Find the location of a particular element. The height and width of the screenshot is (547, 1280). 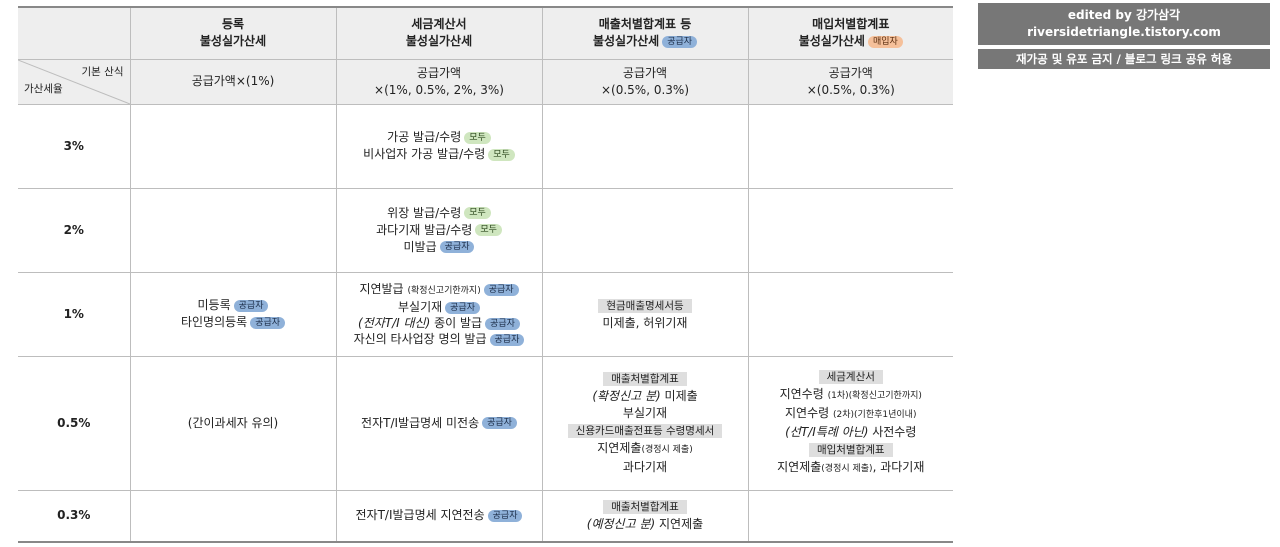

rate-cell: 2% is located at coordinates (74, 230).